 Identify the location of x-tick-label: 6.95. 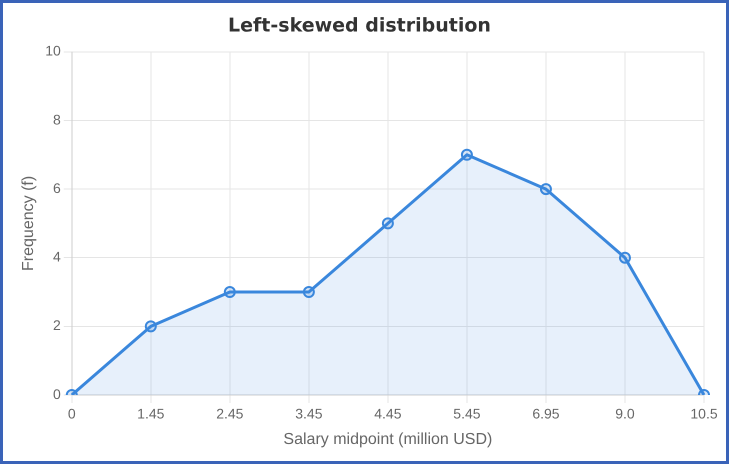
(546, 413).